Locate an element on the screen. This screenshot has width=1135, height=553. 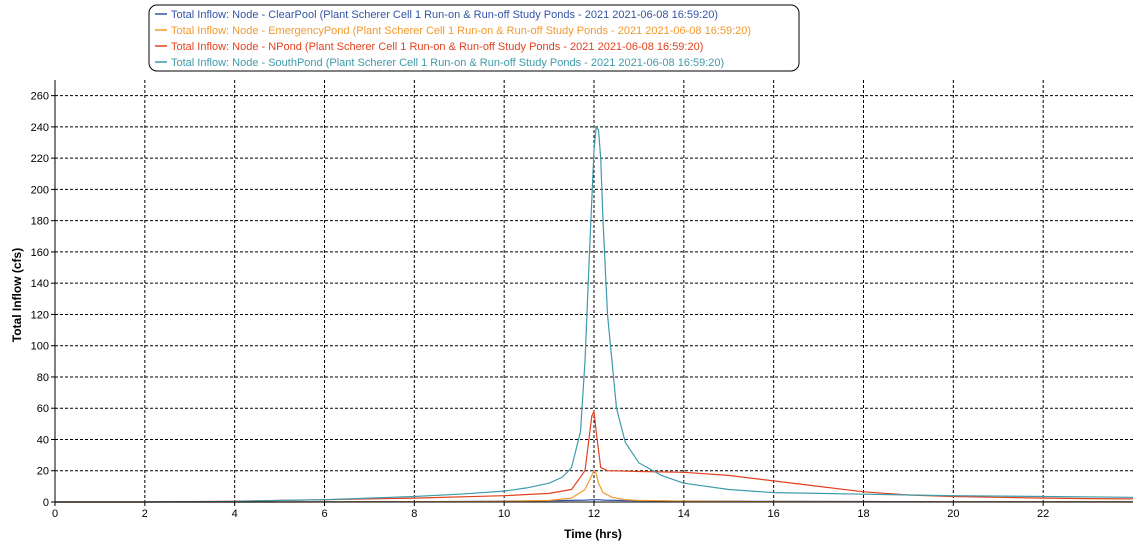
x-axis-title: Time (hrs) is located at coordinates (593, 534).